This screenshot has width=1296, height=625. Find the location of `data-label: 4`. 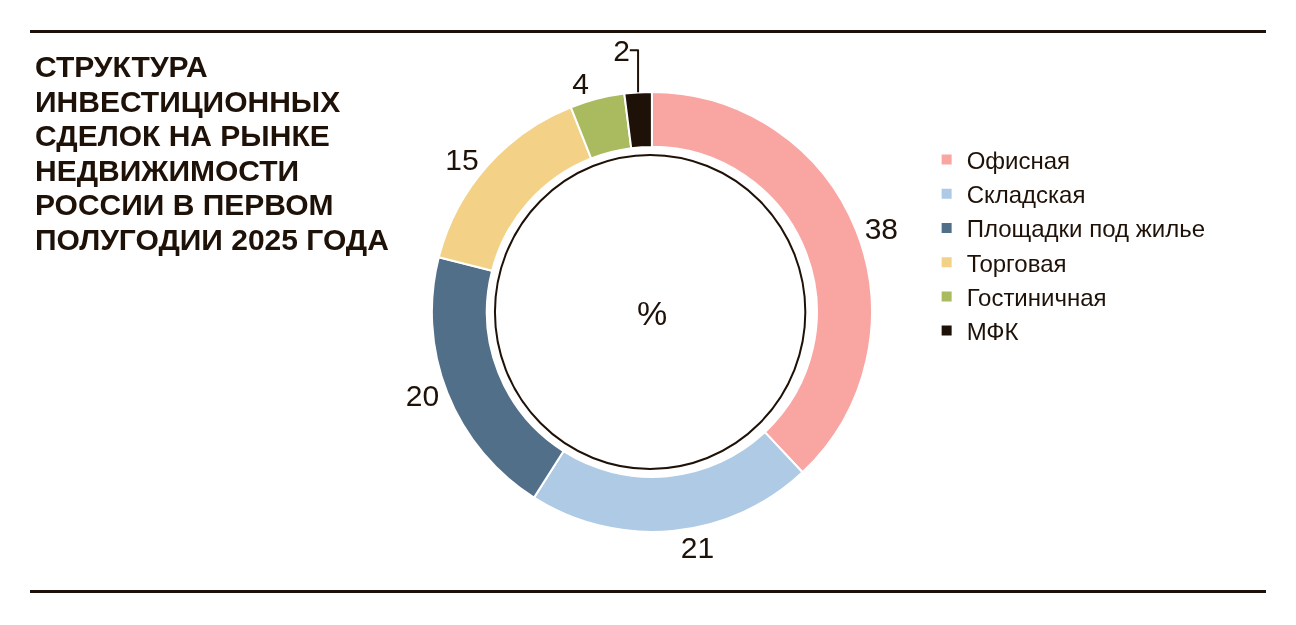

data-label: 4 is located at coordinates (580, 83).